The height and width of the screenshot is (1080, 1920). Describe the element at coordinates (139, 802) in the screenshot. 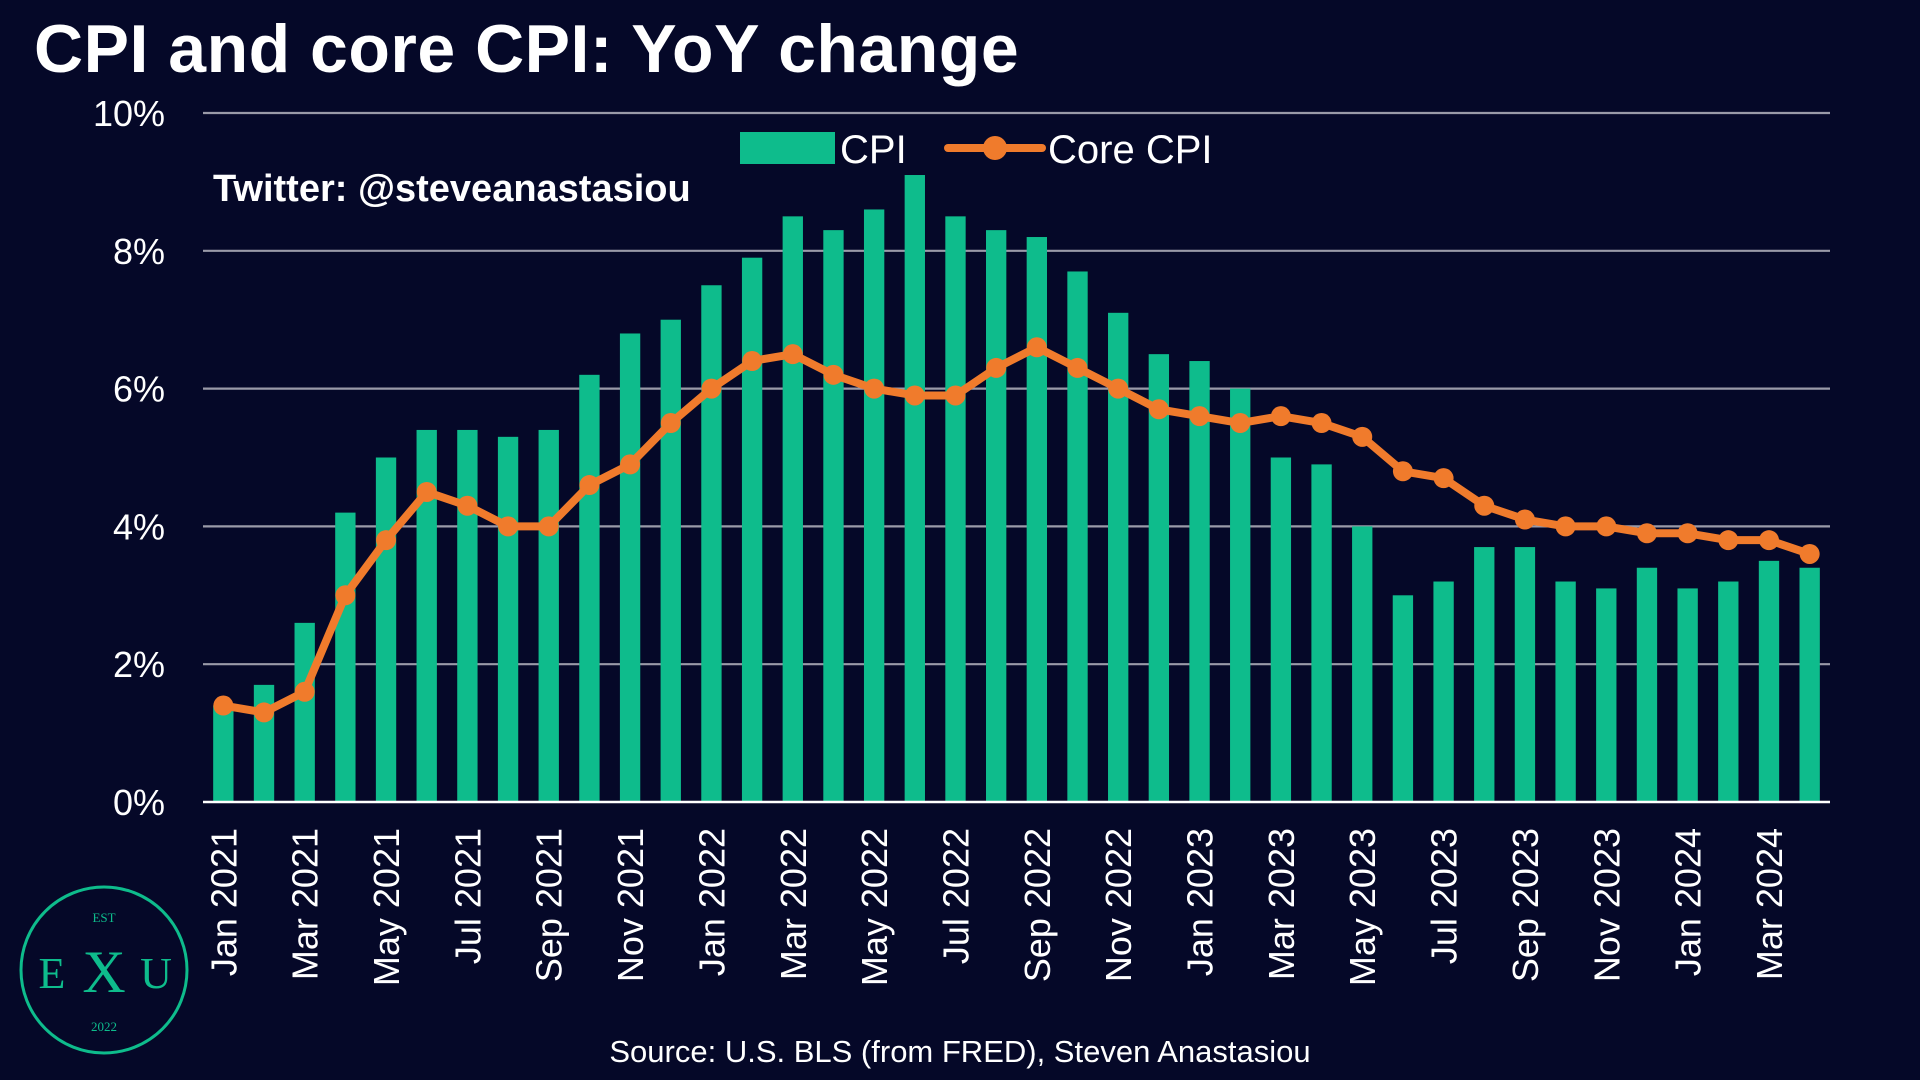

I see `y-tick-label: 0%` at that location.